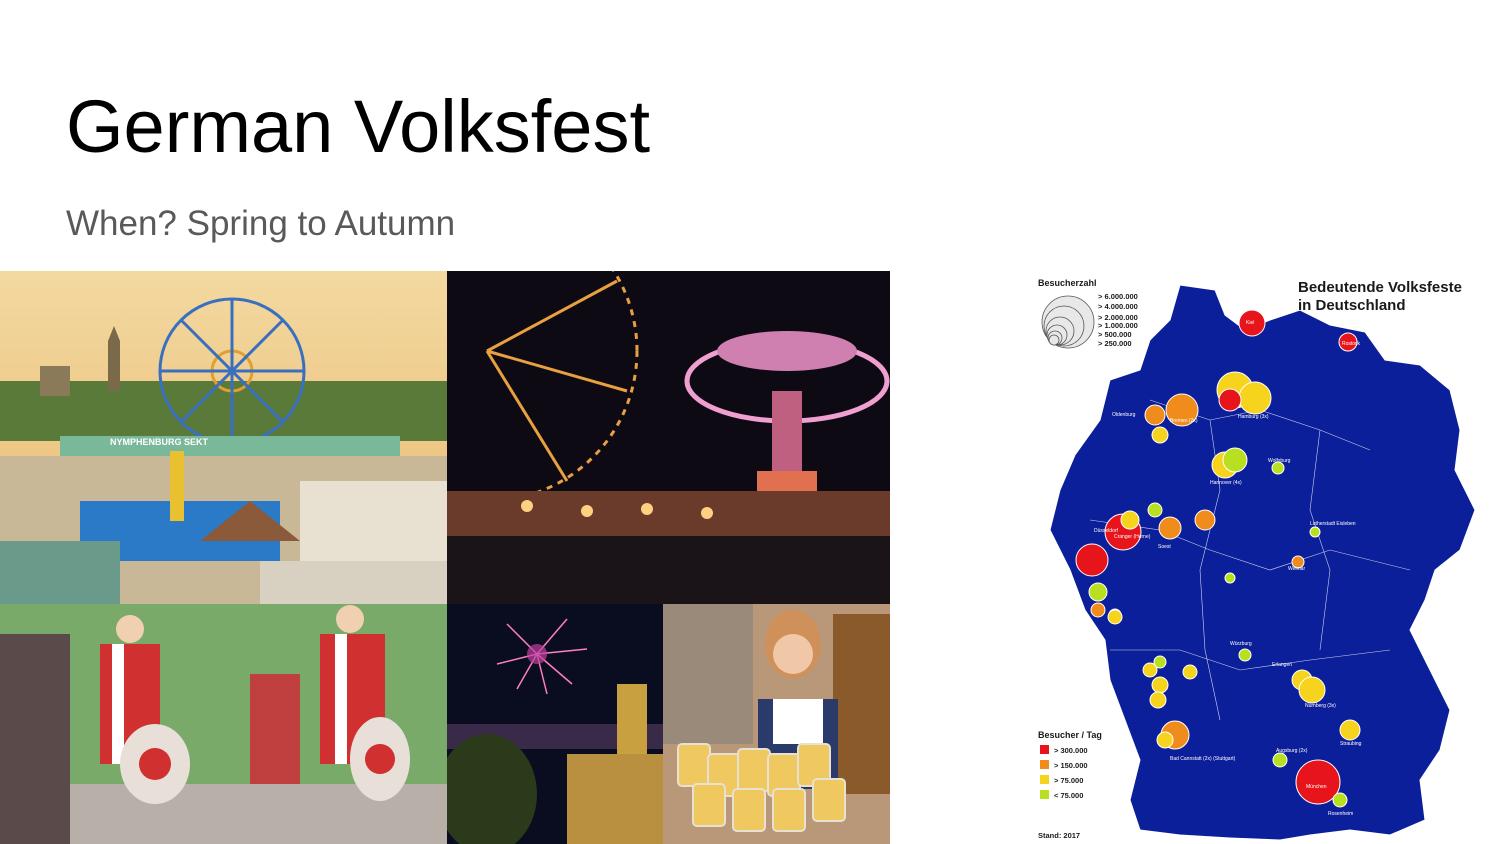 This screenshot has width=1500, height=844. I want to click on visitors-legend-item: > 2.000.000, so click(1118, 317).